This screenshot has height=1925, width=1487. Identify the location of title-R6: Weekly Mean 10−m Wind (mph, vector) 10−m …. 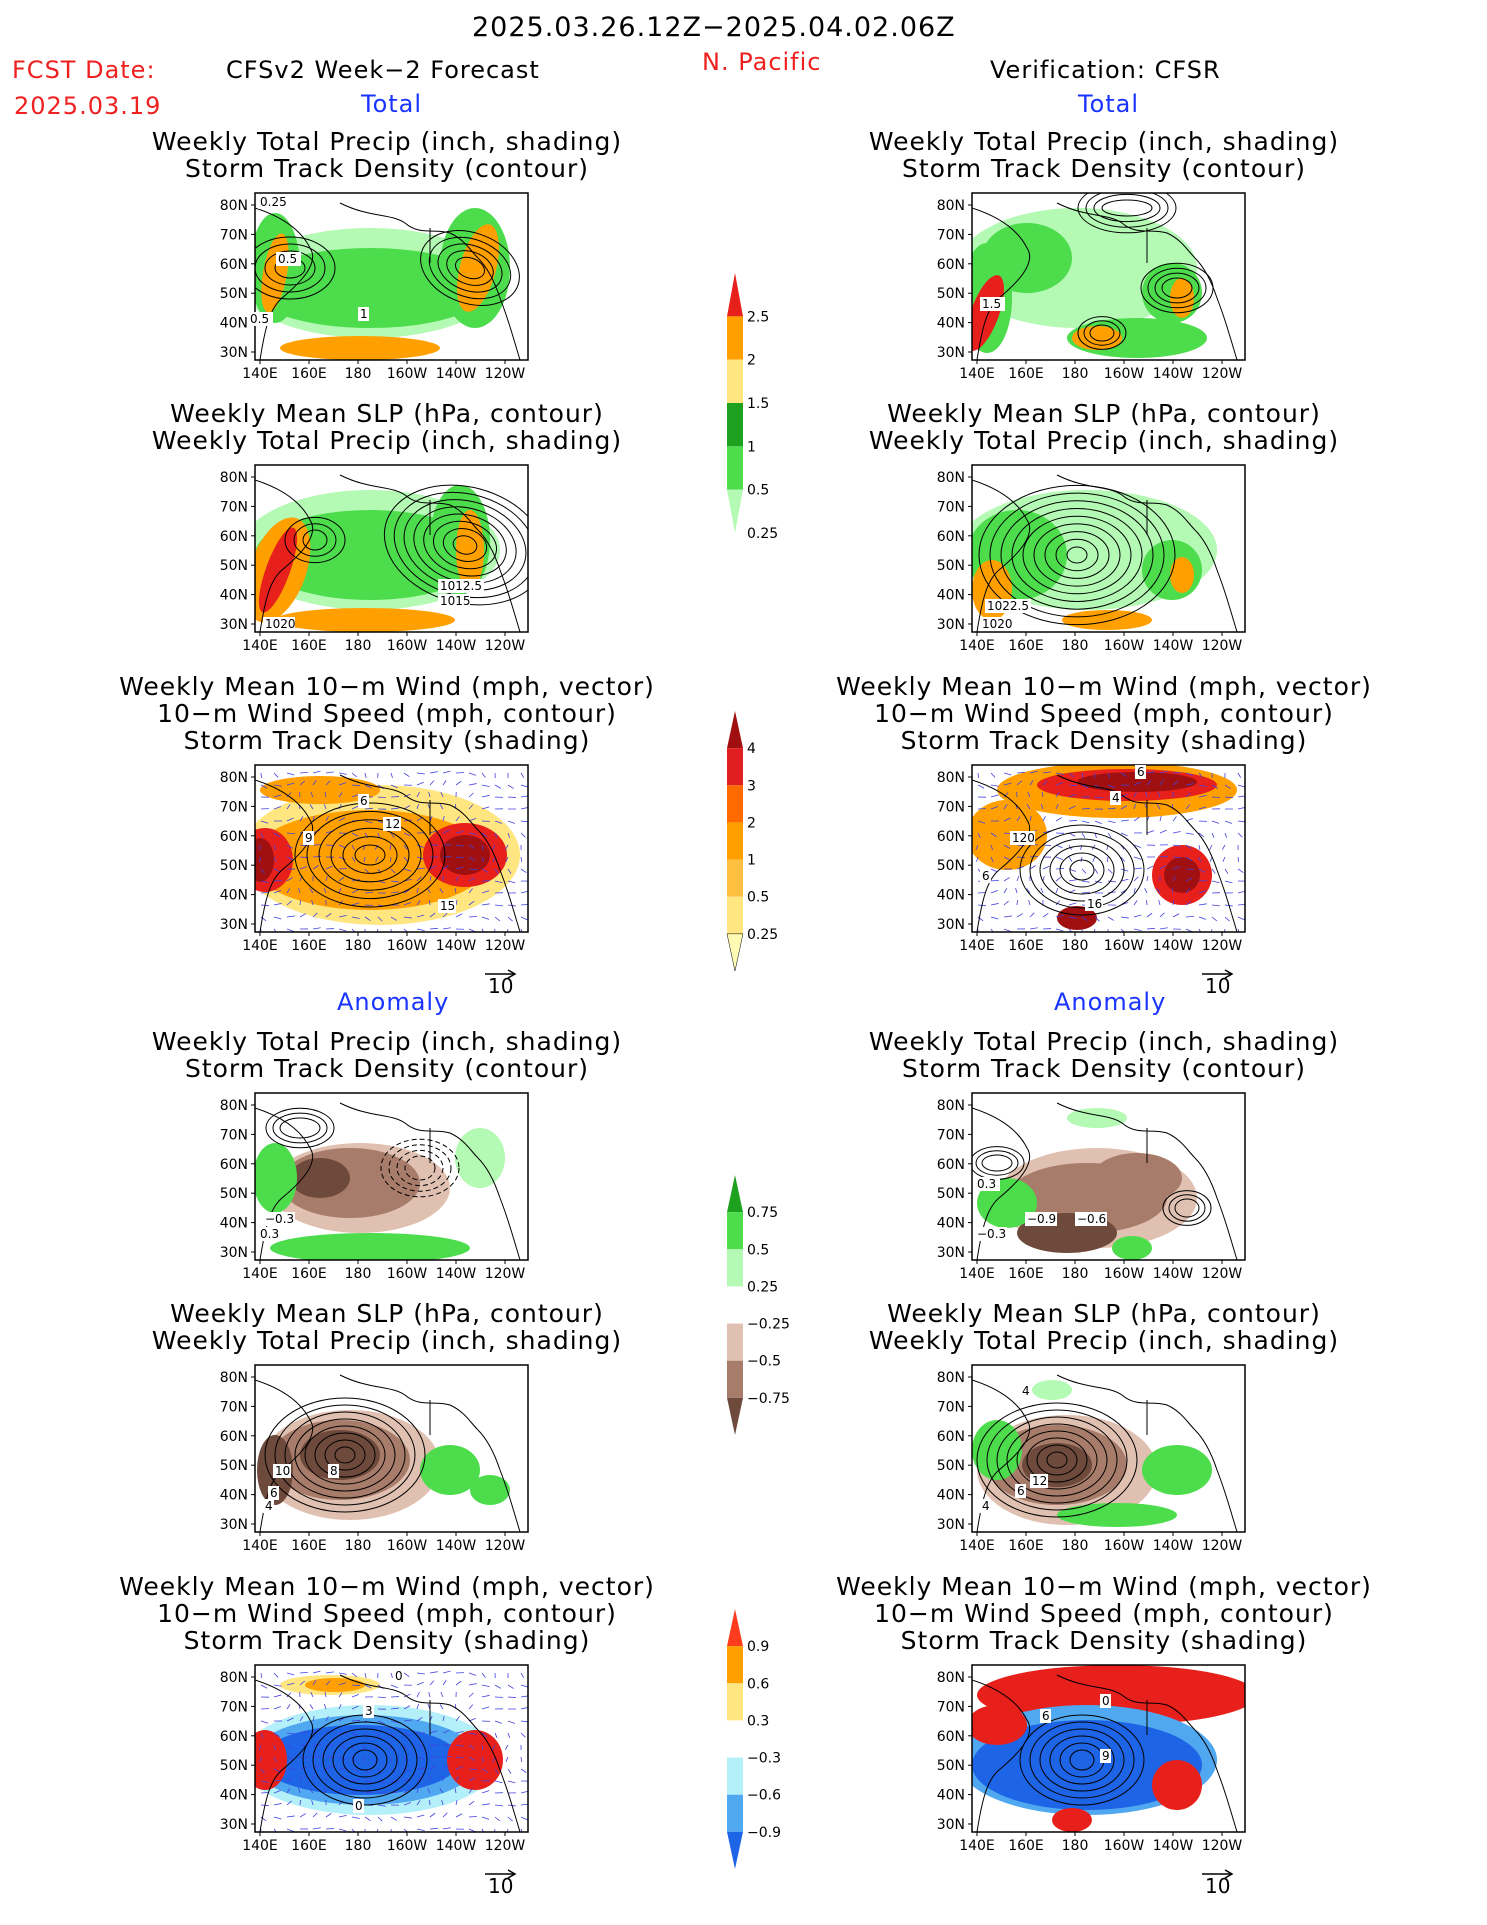
(1104, 1613).